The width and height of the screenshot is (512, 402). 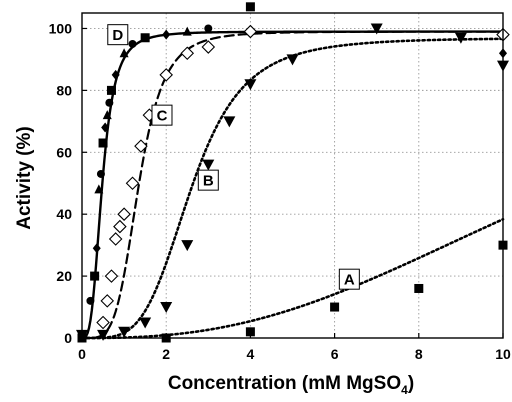 I want to click on x-axis-title-main: Concentration (mM MgSO, so click(x=284, y=383).